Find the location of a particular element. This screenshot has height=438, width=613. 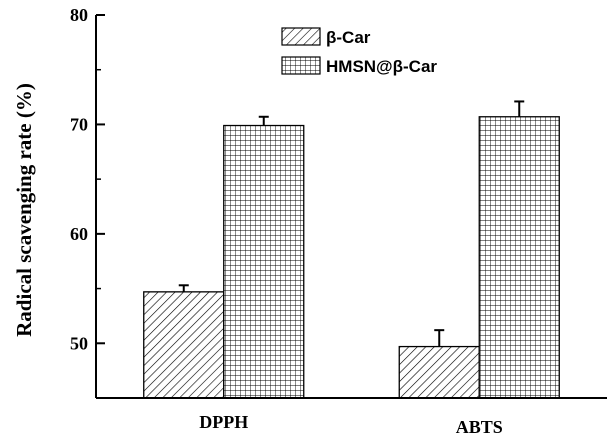

legend-label-1: HMSN@β-Car is located at coordinates (381, 66).